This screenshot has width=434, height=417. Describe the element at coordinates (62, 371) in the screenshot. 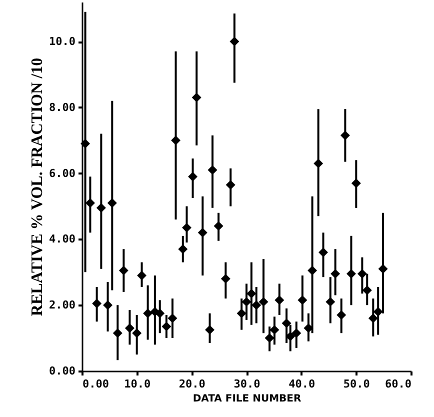

I see `y-tick-label: 0.00` at that location.